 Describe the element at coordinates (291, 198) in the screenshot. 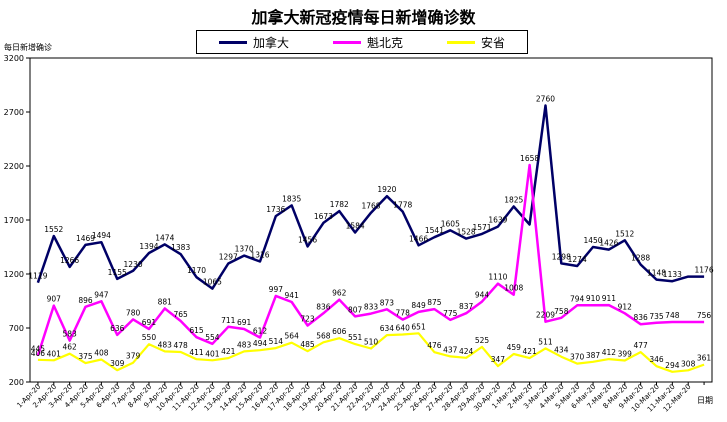

I see `data-label-canada-16: 1835` at that location.